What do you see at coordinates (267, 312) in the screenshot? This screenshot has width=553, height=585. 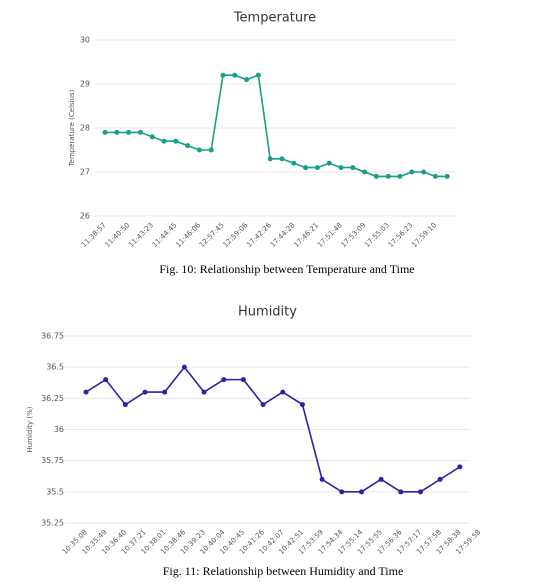 I see `chart-title: Humidity` at bounding box center [267, 312].